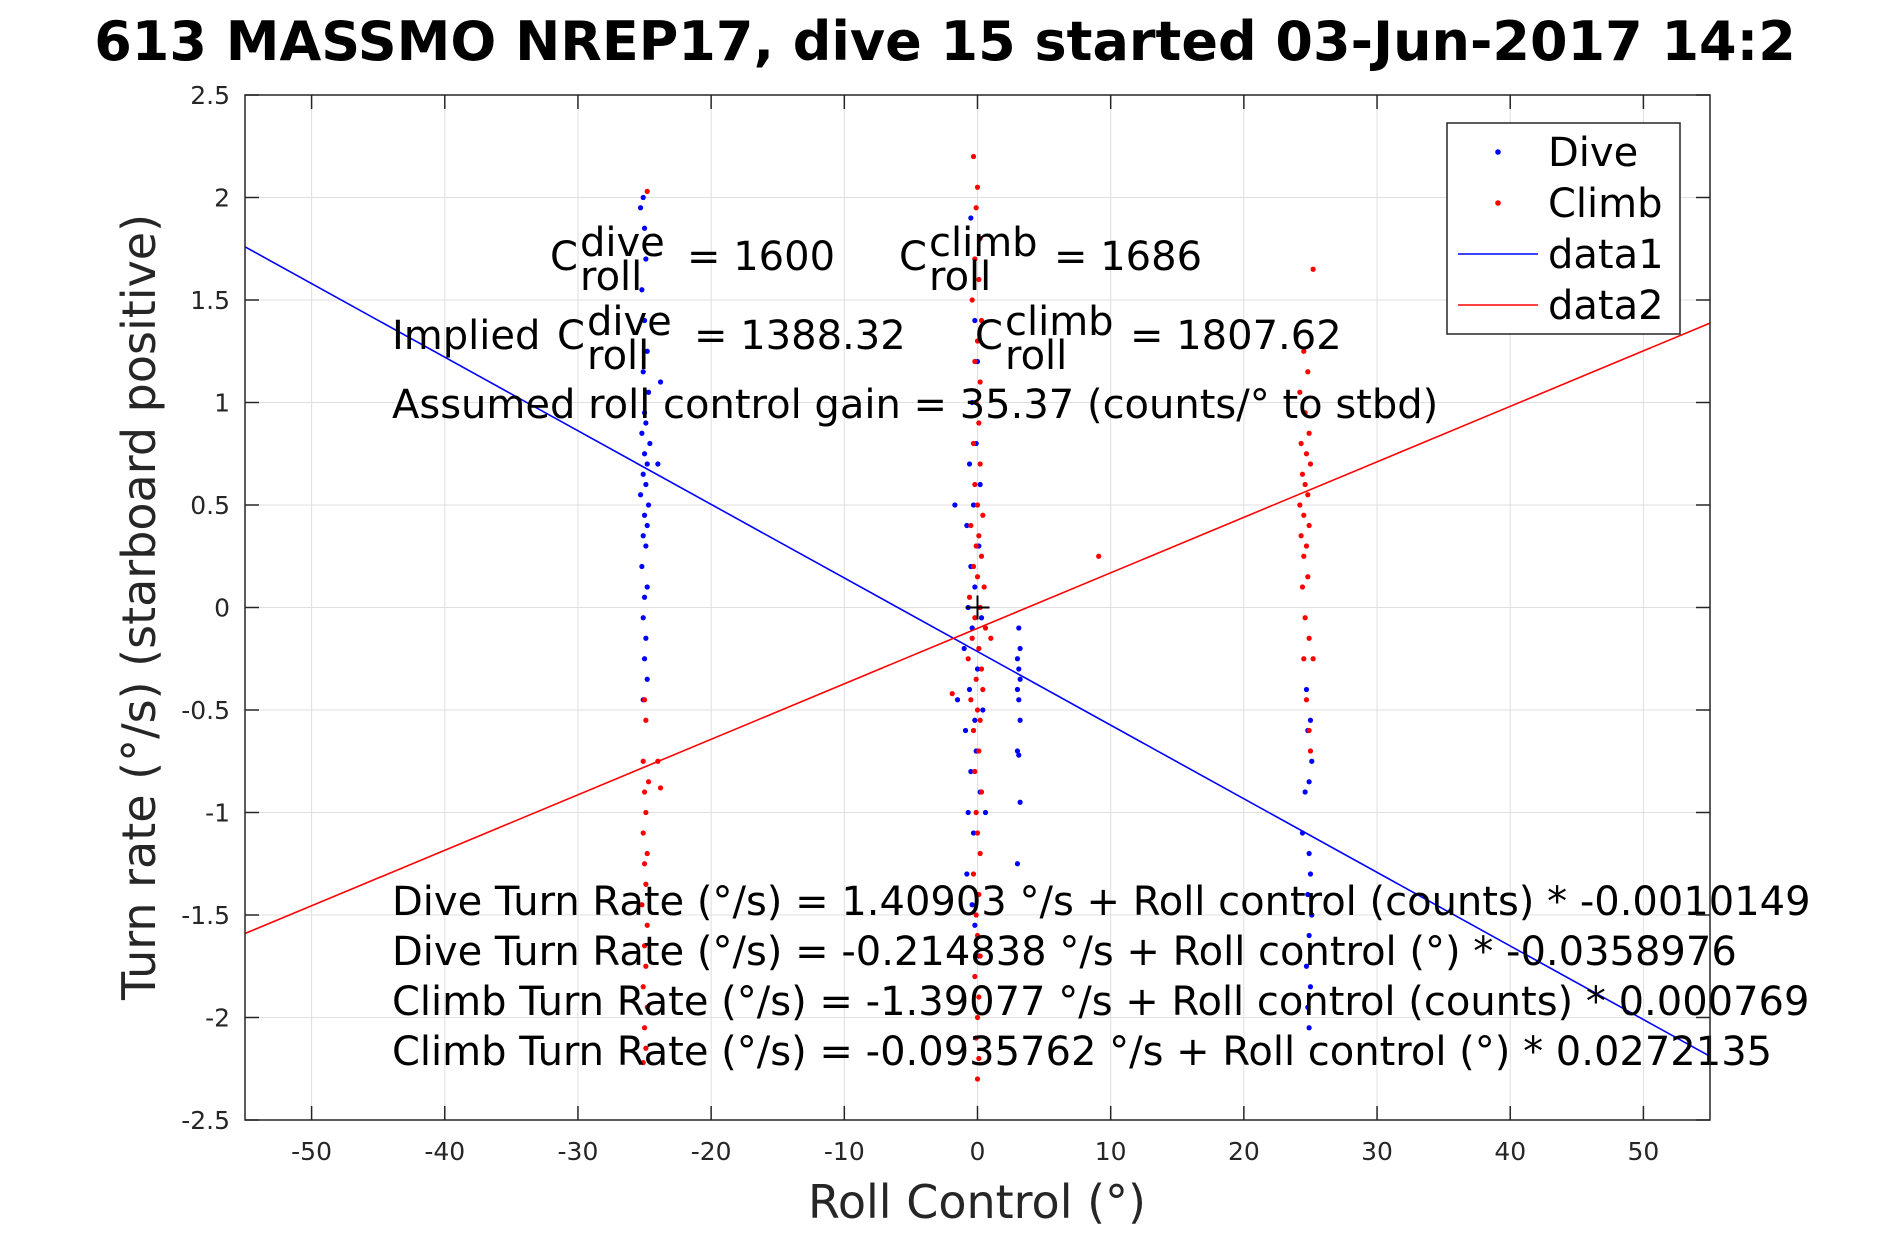  I want to click on marker-layer, so click(977, 607).